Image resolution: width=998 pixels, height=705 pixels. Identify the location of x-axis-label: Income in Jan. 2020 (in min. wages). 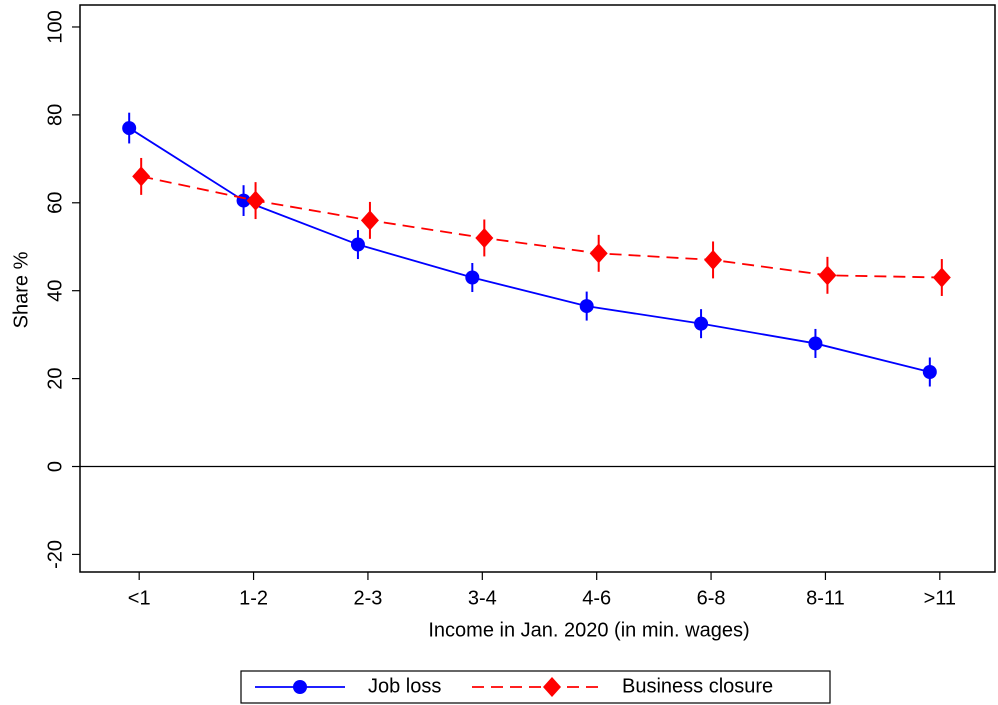
(588, 630).